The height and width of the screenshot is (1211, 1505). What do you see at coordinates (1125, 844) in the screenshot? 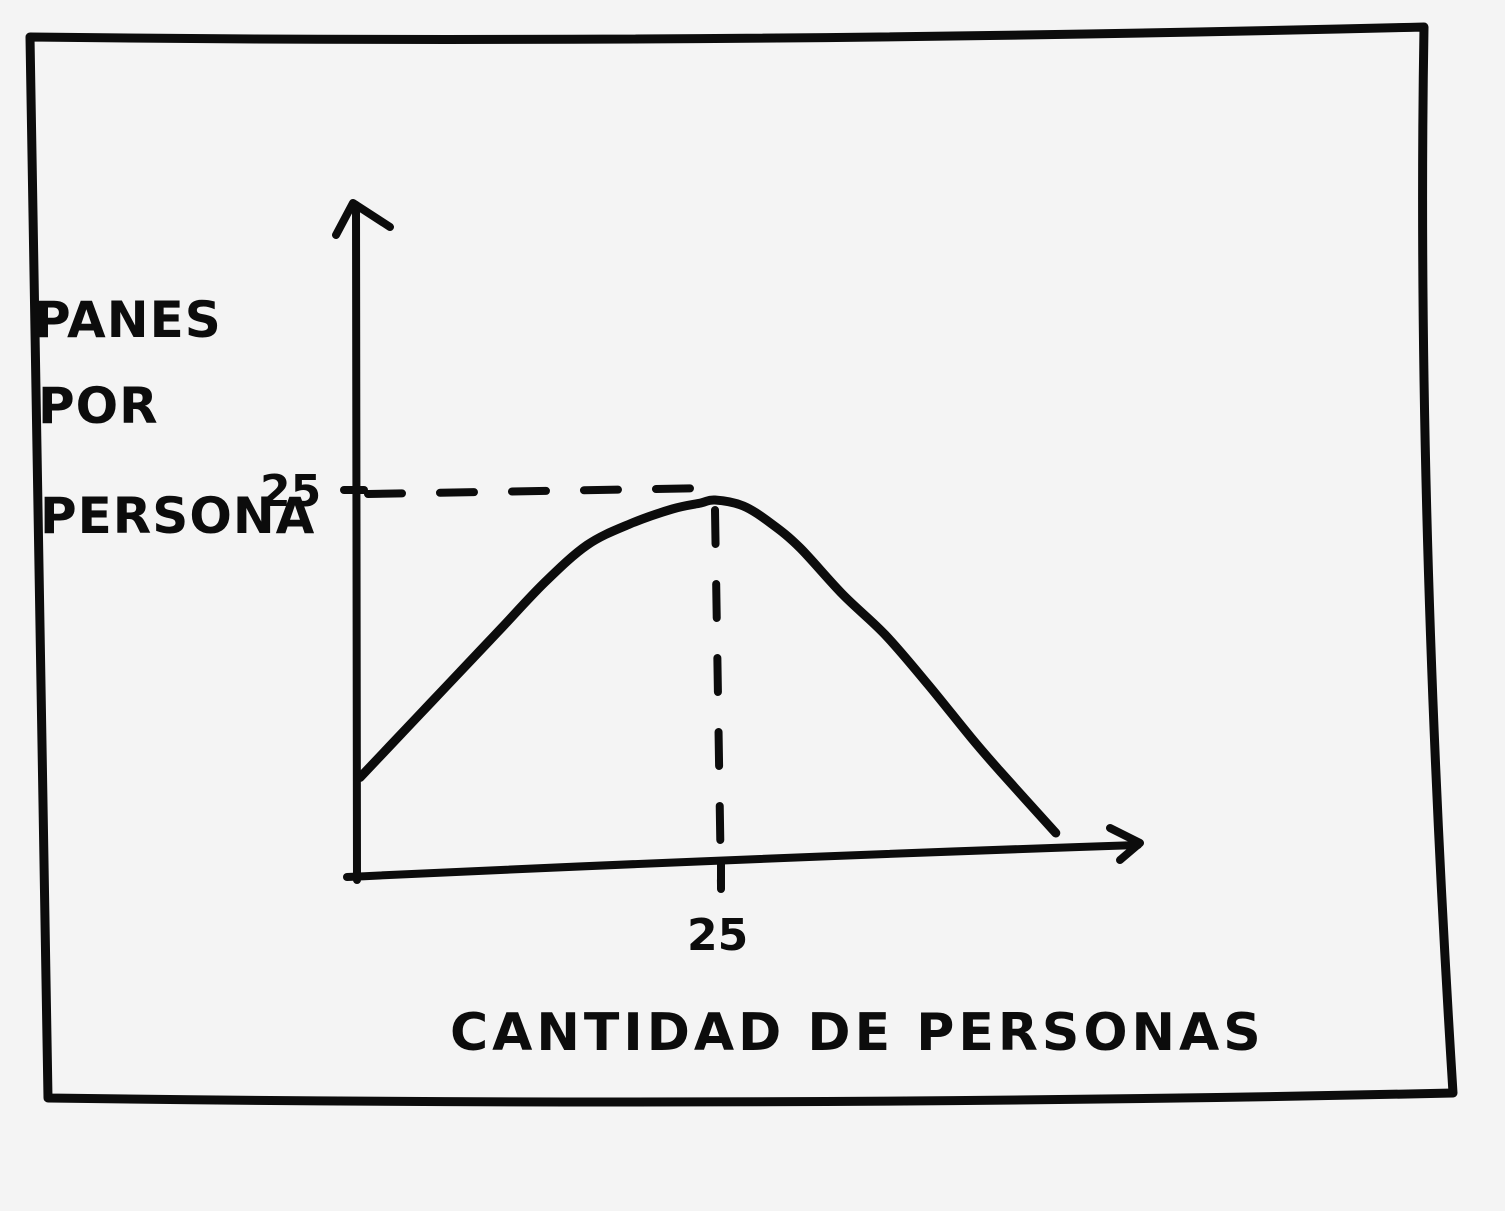
I see `x-axis-arrowhead` at bounding box center [1125, 844].